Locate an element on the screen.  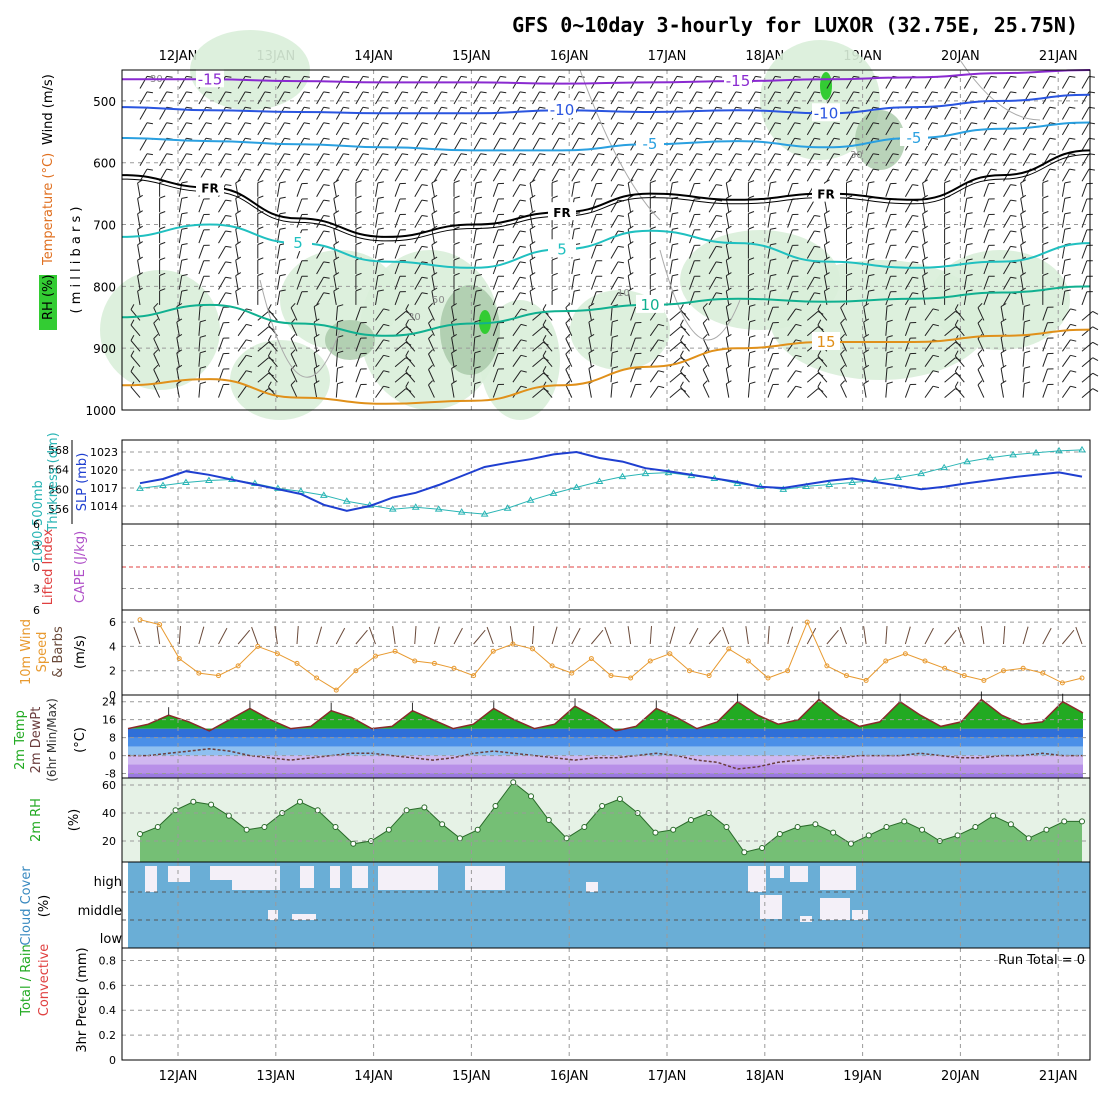
x-tick-label-top: 12JAN is located at coordinates (178, 56).